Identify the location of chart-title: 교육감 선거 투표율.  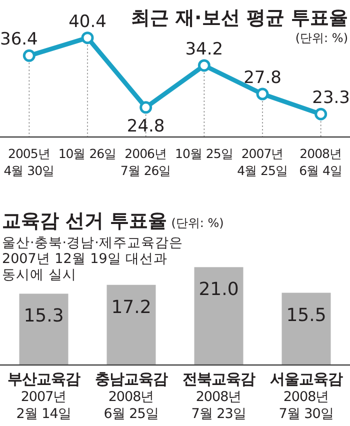
(85, 221).